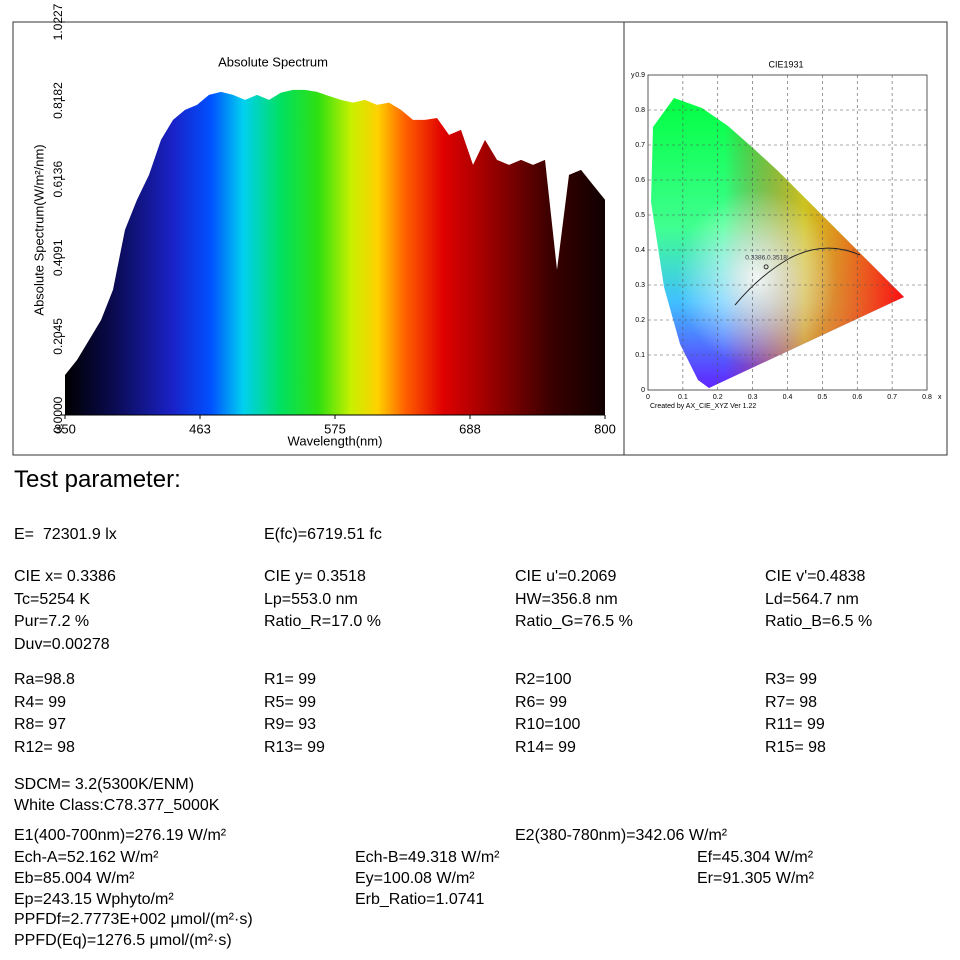  What do you see at coordinates (58, 179) in the screenshot?
I see `y-tick-label: 0.6136` at bounding box center [58, 179].